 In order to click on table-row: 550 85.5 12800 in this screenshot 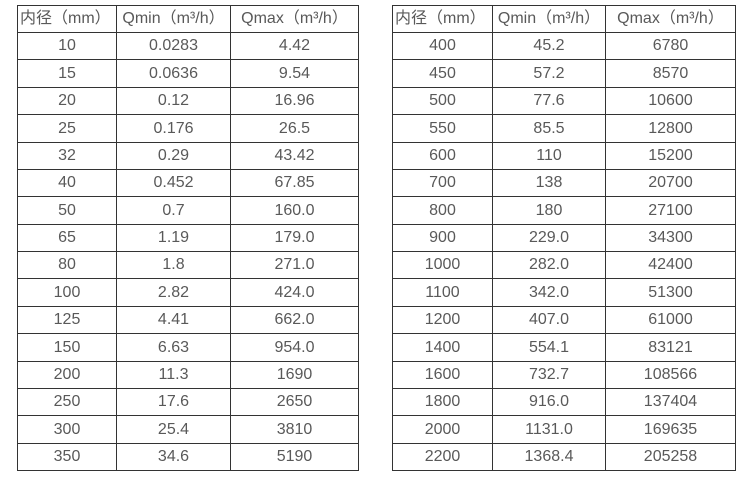, I will do `click(564, 128)`.